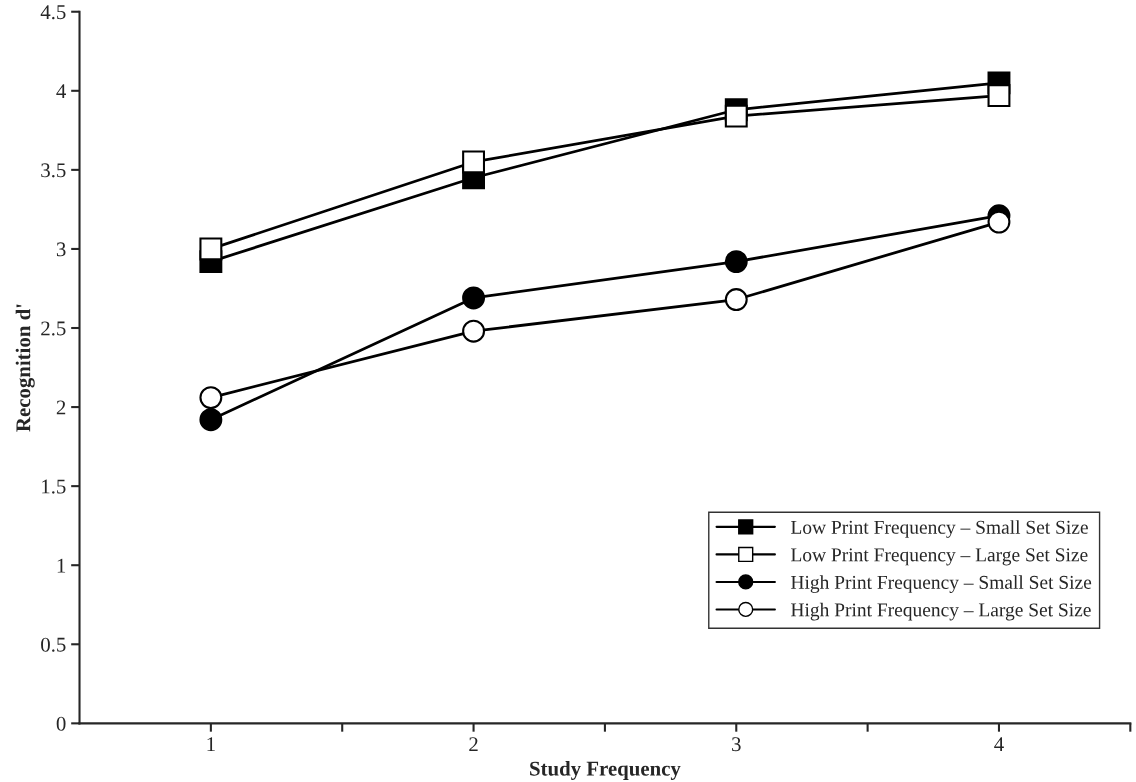 This screenshot has height=782, width=1136. I want to click on y-tick-label: 0, so click(61, 723).